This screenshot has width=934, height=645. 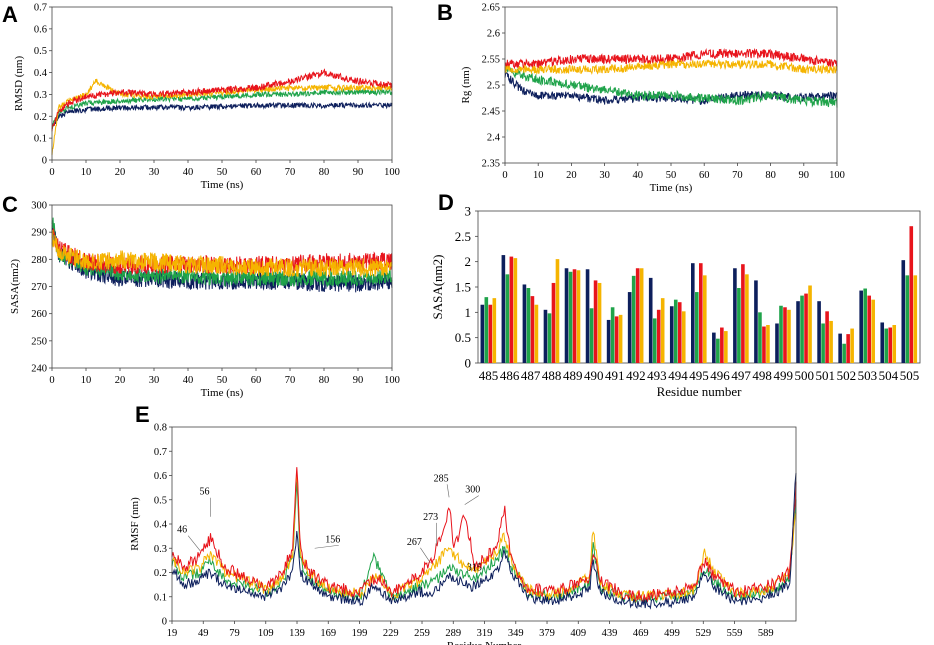 I want to click on panel-c-ytick-label: 290, so click(x=39, y=233).